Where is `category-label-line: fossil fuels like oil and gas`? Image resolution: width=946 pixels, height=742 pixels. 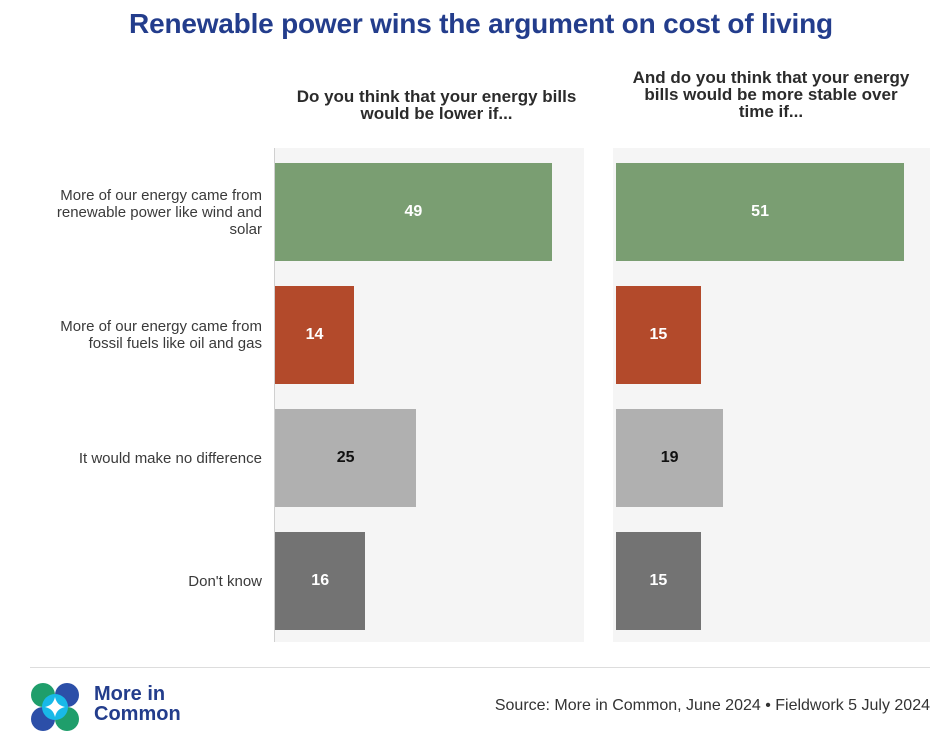
category-label-line: fossil fuels like oil and gas is located at coordinates (175, 343).